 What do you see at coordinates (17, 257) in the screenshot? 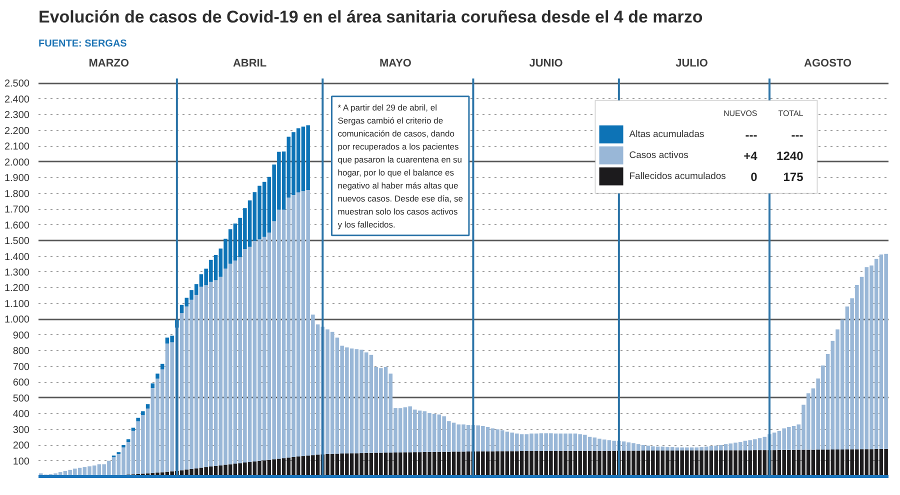
I see `y-tick-label: 1.400` at bounding box center [17, 257].